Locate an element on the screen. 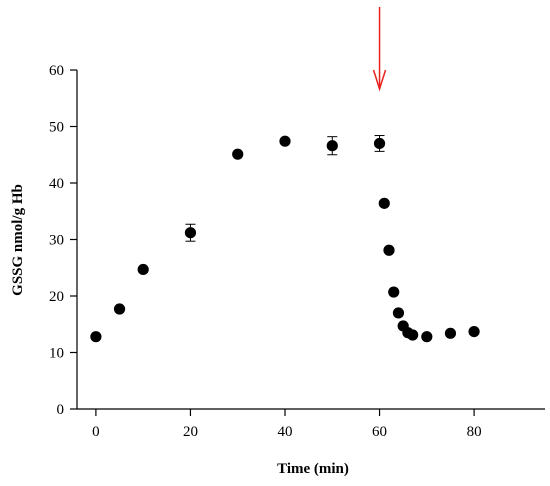 The width and height of the screenshot is (550, 486). x-tick-label: 20 is located at coordinates (190, 432).